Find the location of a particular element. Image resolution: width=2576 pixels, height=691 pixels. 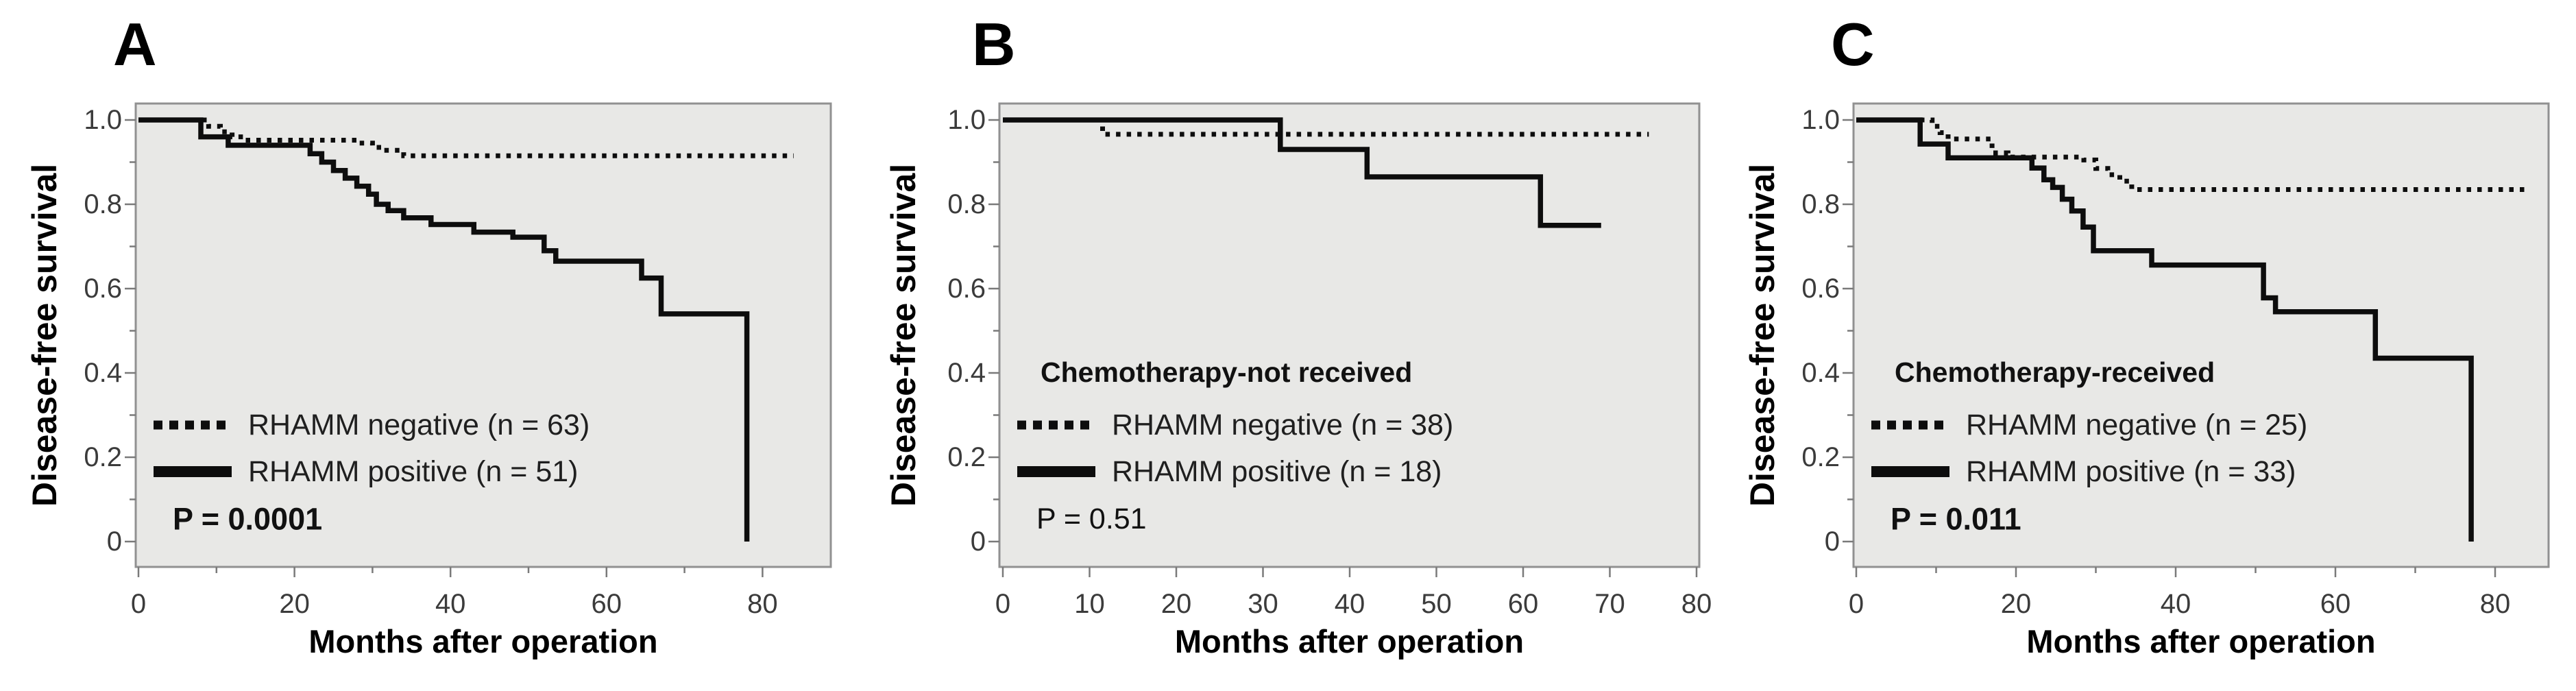

x-tick-label: 30 is located at coordinates (1263, 604).